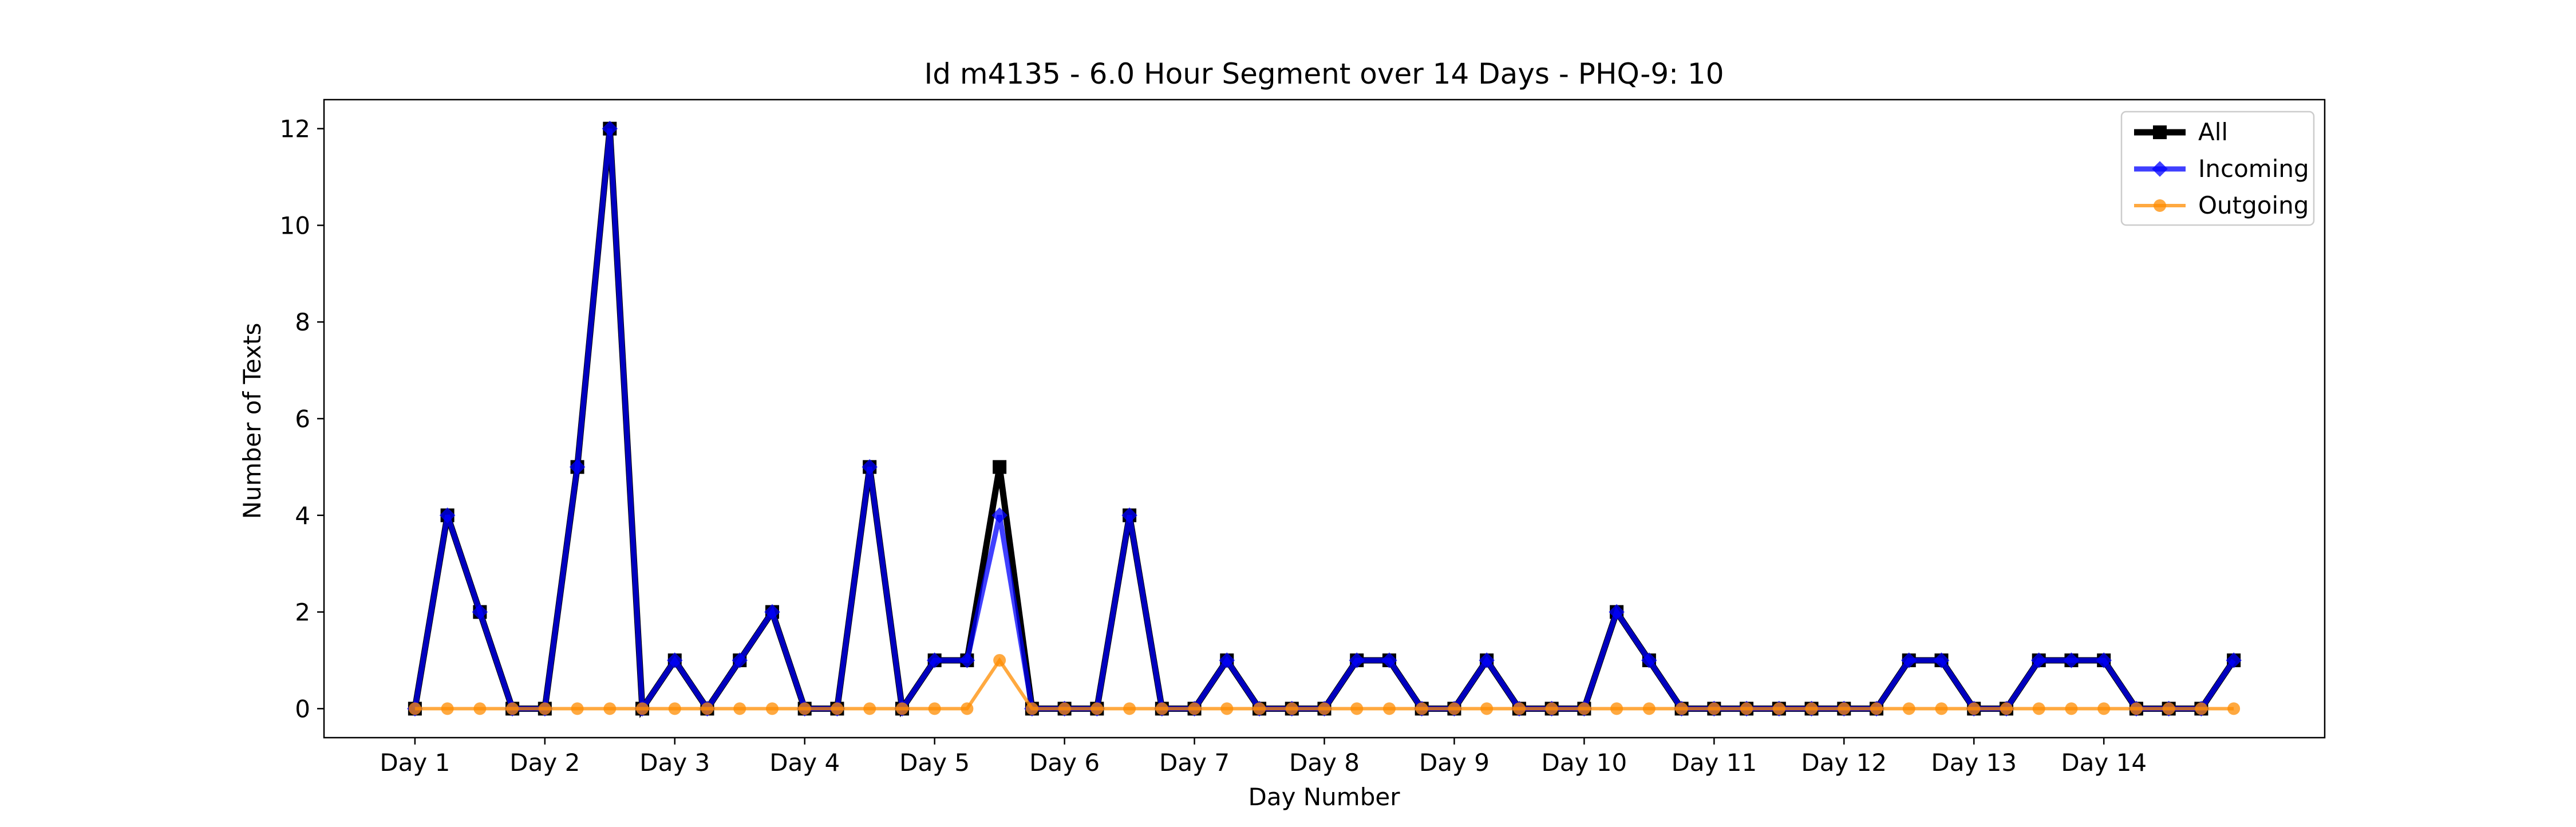 The image size is (2576, 827). What do you see at coordinates (2213, 132) in the screenshot?
I see `legend-label: All` at bounding box center [2213, 132].